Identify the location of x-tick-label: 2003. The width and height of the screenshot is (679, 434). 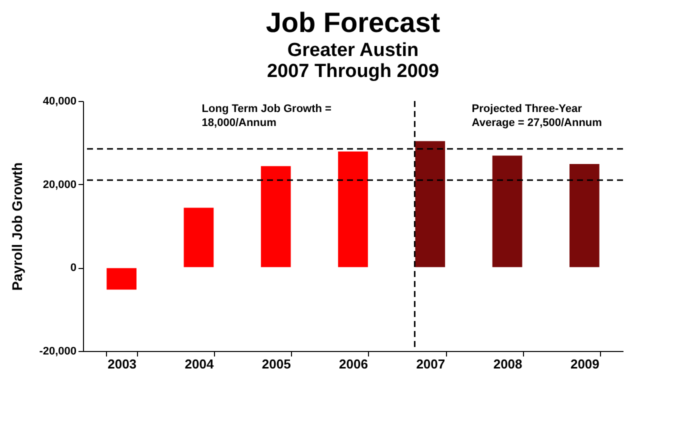
(122, 364).